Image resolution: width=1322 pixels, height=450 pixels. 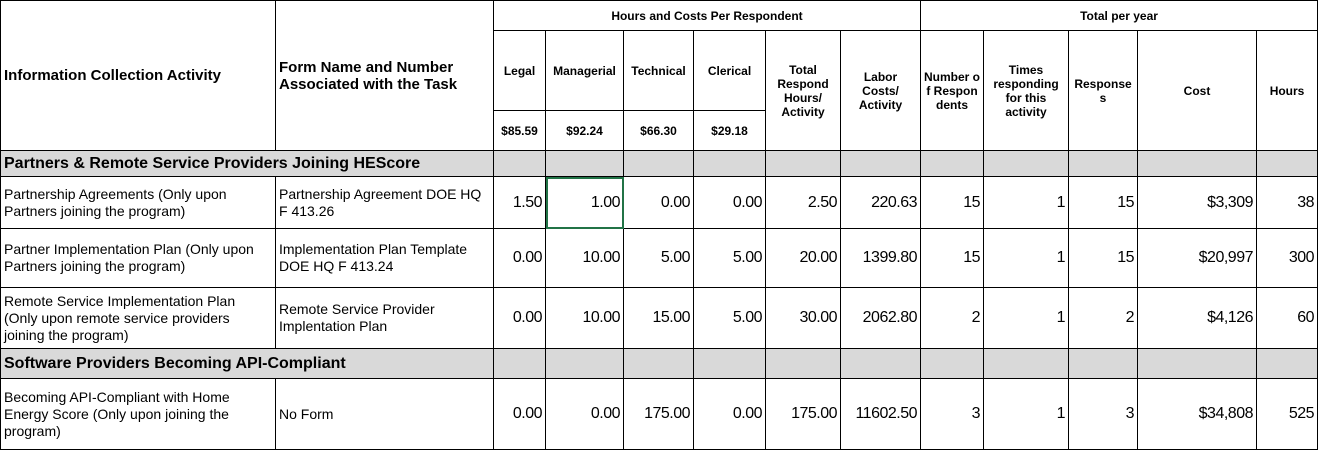 I want to click on number-cell: 11602.50, so click(x=880, y=414).